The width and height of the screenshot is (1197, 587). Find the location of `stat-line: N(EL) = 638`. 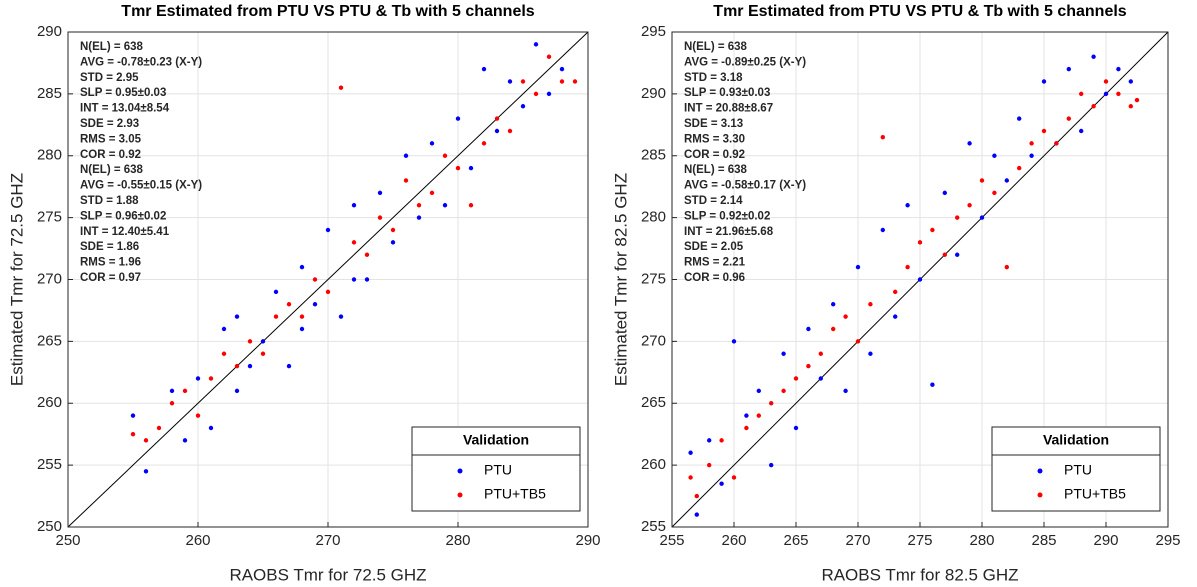

stat-line: N(EL) = 638 is located at coordinates (112, 170).